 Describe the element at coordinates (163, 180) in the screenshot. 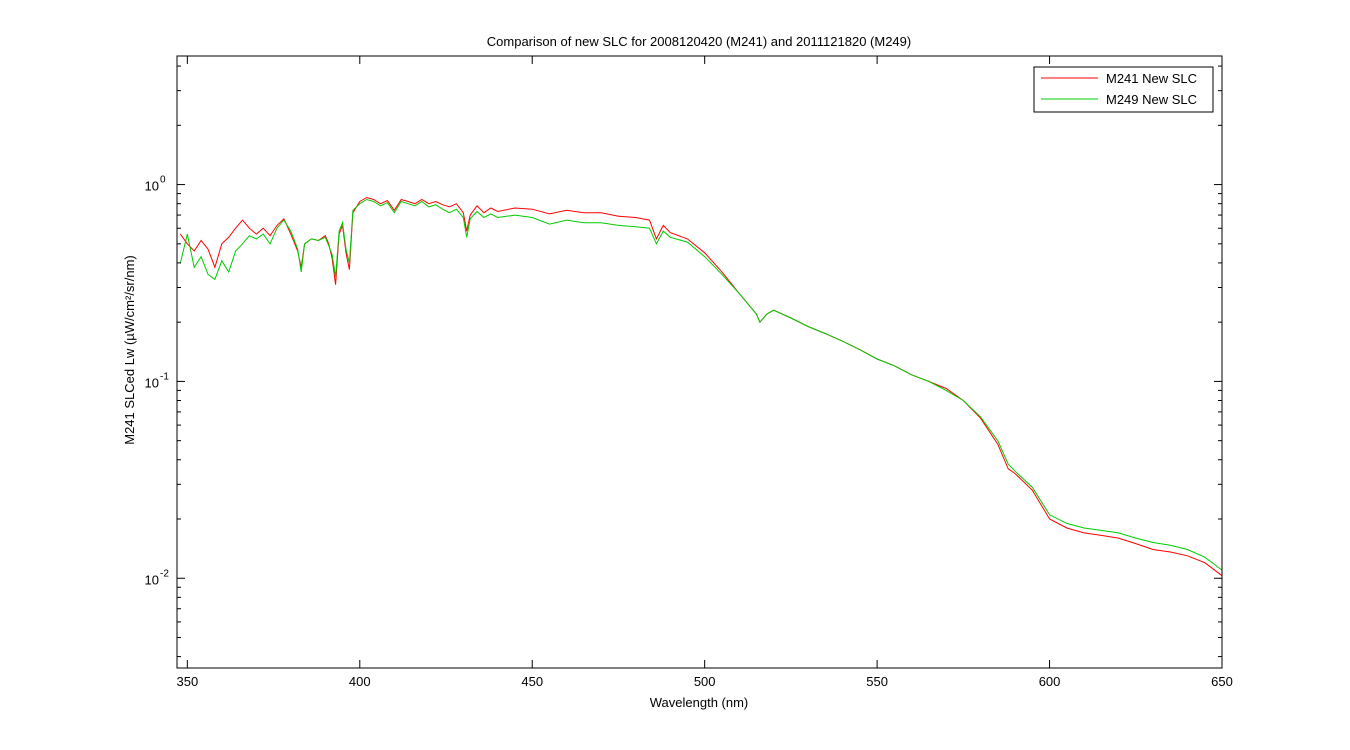

I see `y-tick-exponent: 0` at that location.